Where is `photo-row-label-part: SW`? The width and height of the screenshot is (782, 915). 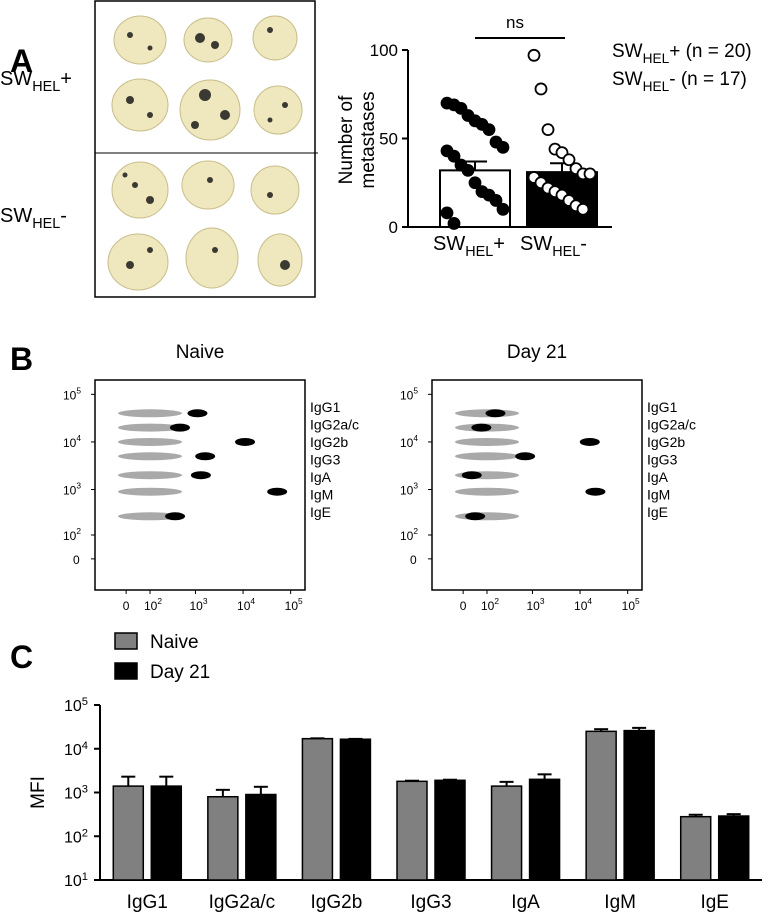 photo-row-label-part: SW is located at coordinates (16, 79).